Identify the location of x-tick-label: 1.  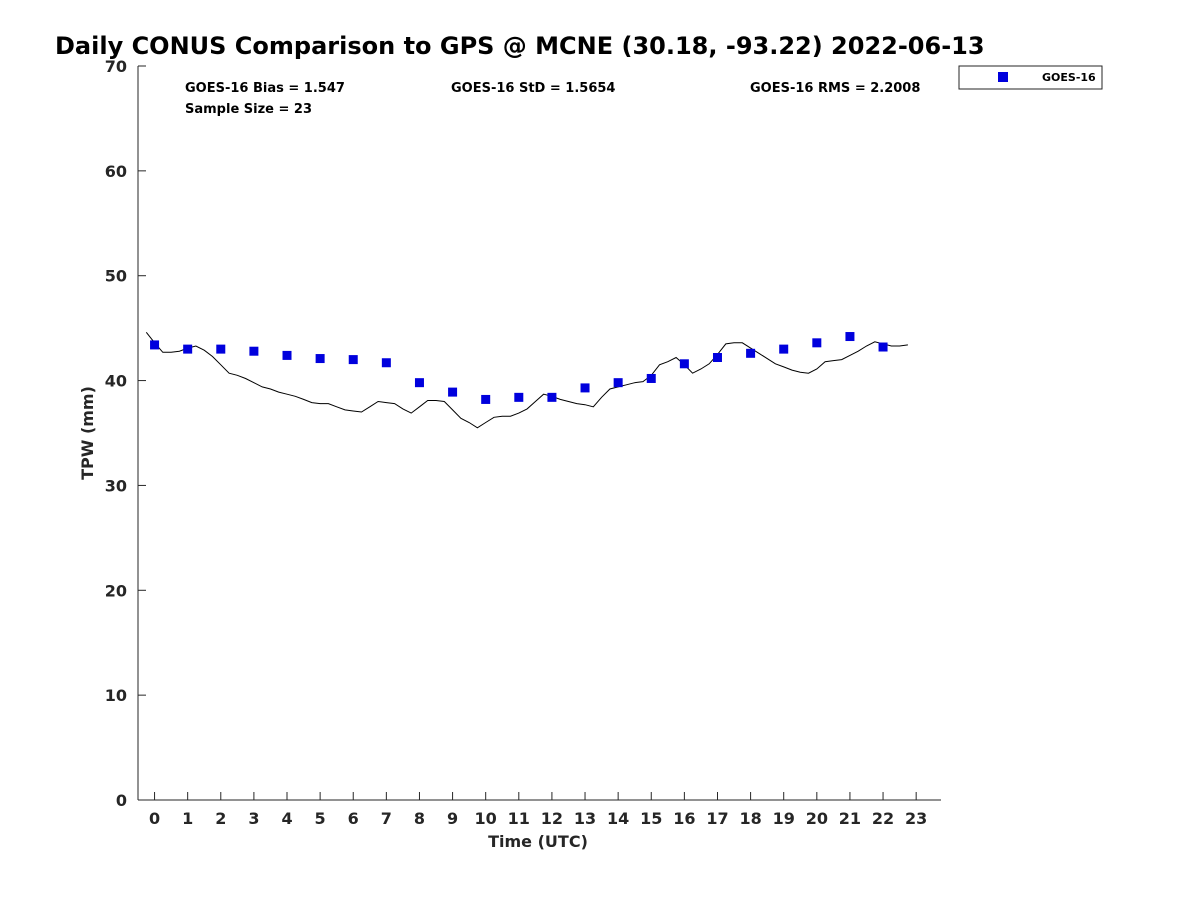
(187, 818).